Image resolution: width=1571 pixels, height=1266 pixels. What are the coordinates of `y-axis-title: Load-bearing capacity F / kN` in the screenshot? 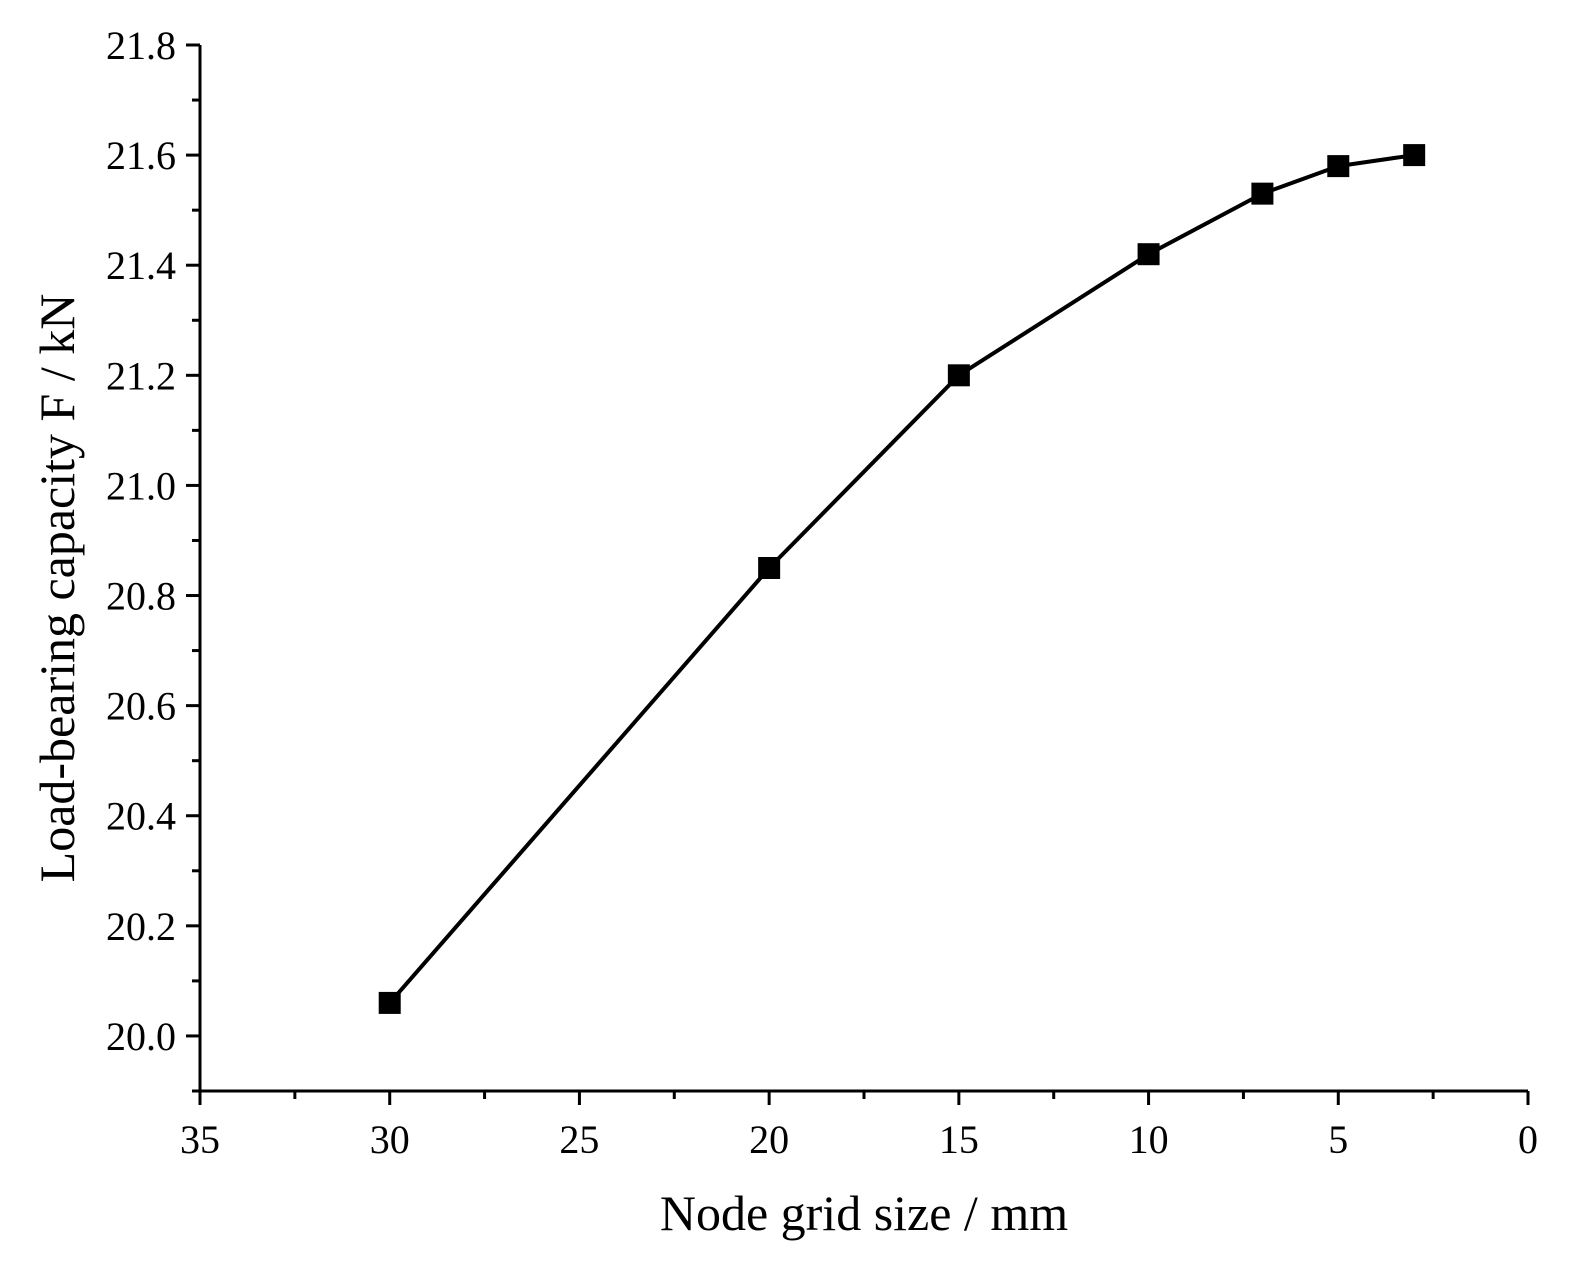 It's located at (57, 588).